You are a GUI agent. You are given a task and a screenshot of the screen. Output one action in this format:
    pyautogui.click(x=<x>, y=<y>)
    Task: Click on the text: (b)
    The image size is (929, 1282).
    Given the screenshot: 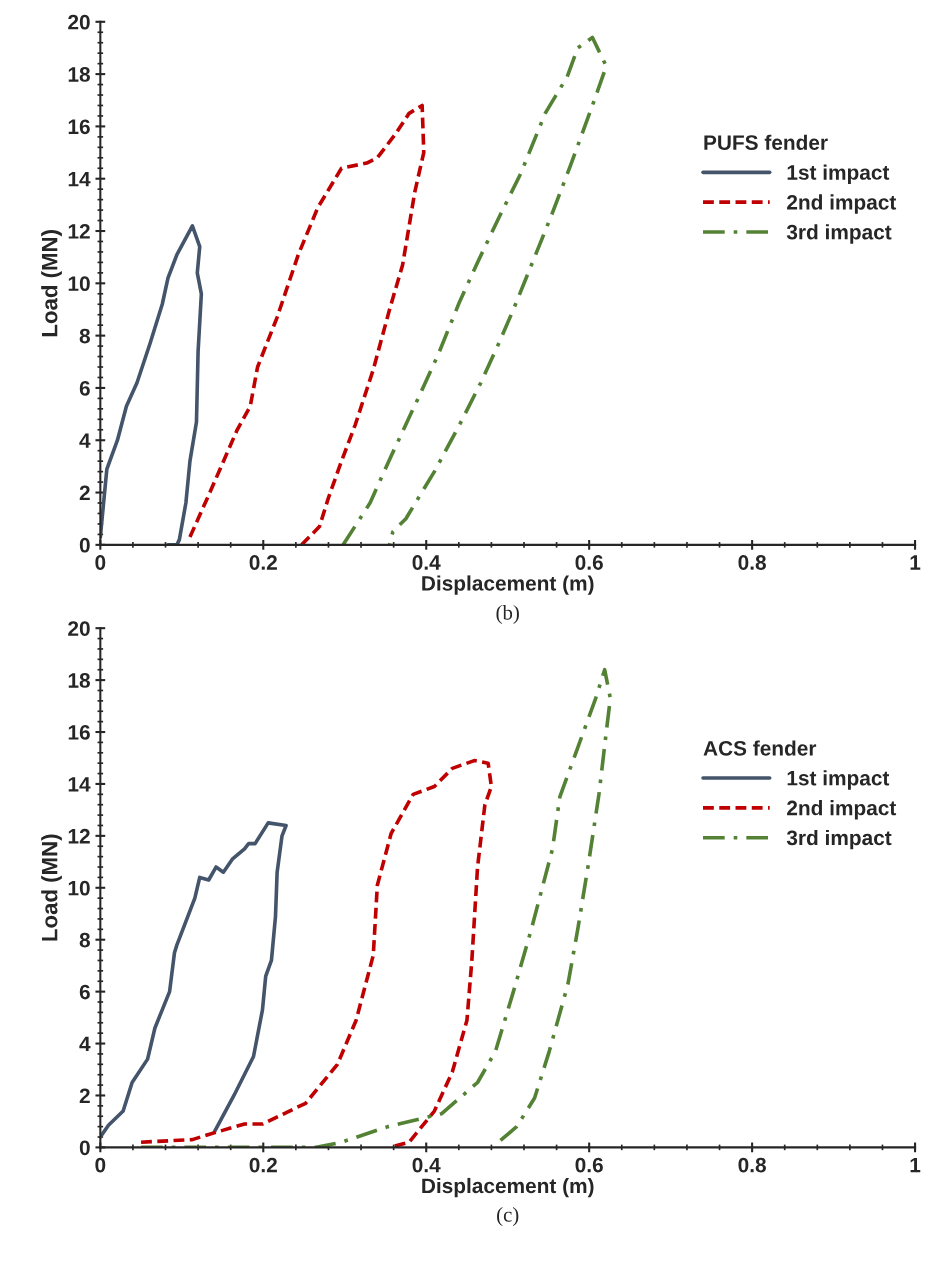 What is the action you would take?
    pyautogui.click(x=507, y=614)
    